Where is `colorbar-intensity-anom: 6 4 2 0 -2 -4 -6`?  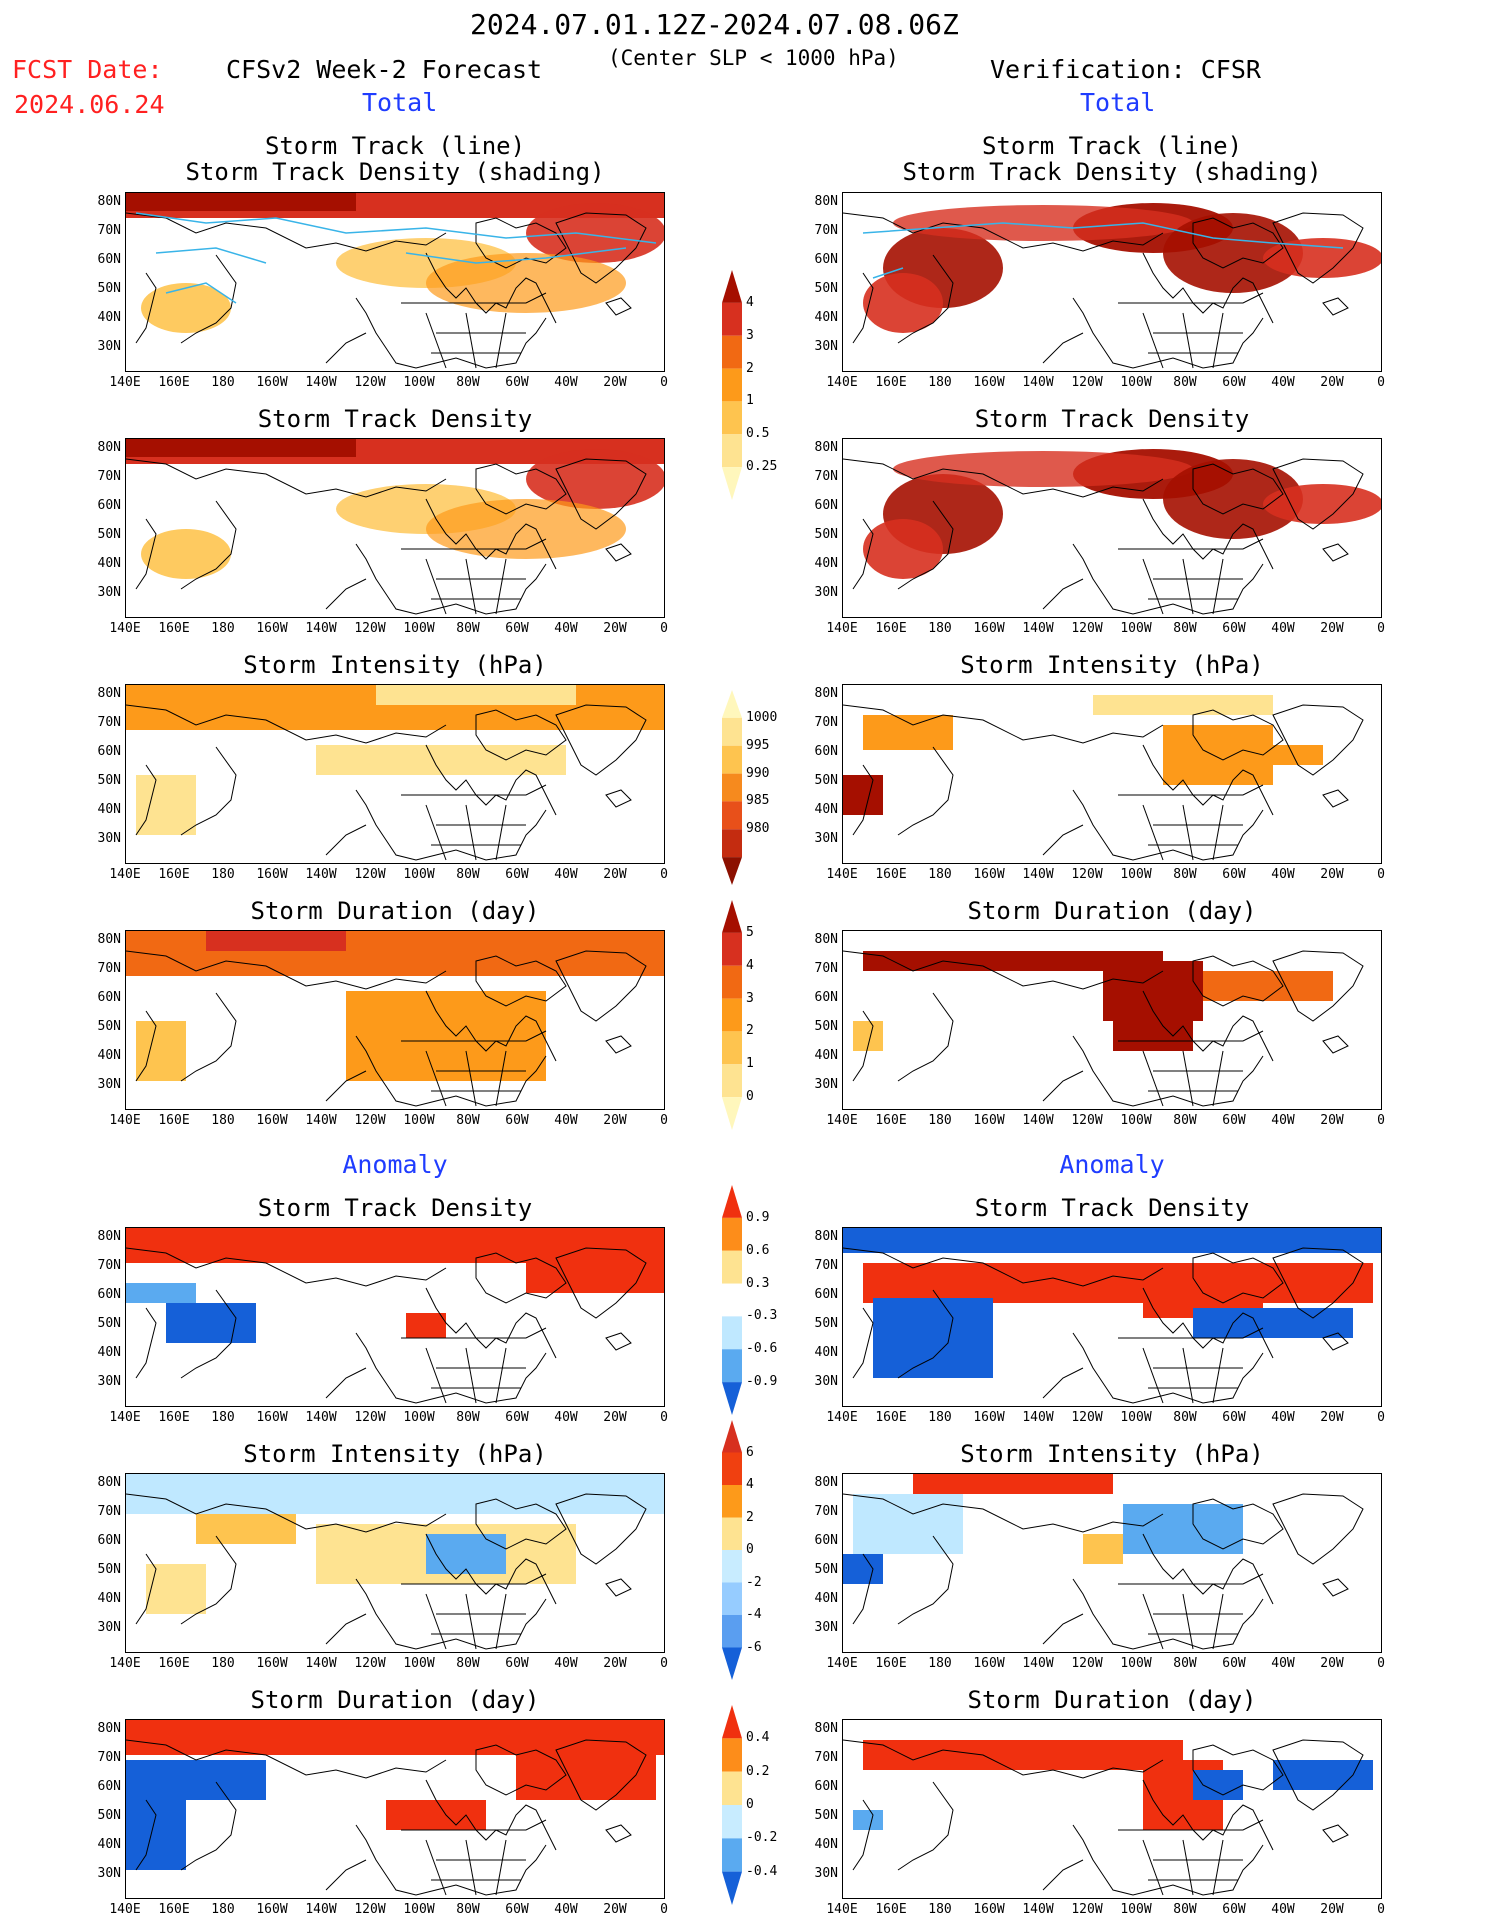
colorbar-intensity-anom: 6 4 2 0 -2 -4 -6 is located at coordinates (767, 1550).